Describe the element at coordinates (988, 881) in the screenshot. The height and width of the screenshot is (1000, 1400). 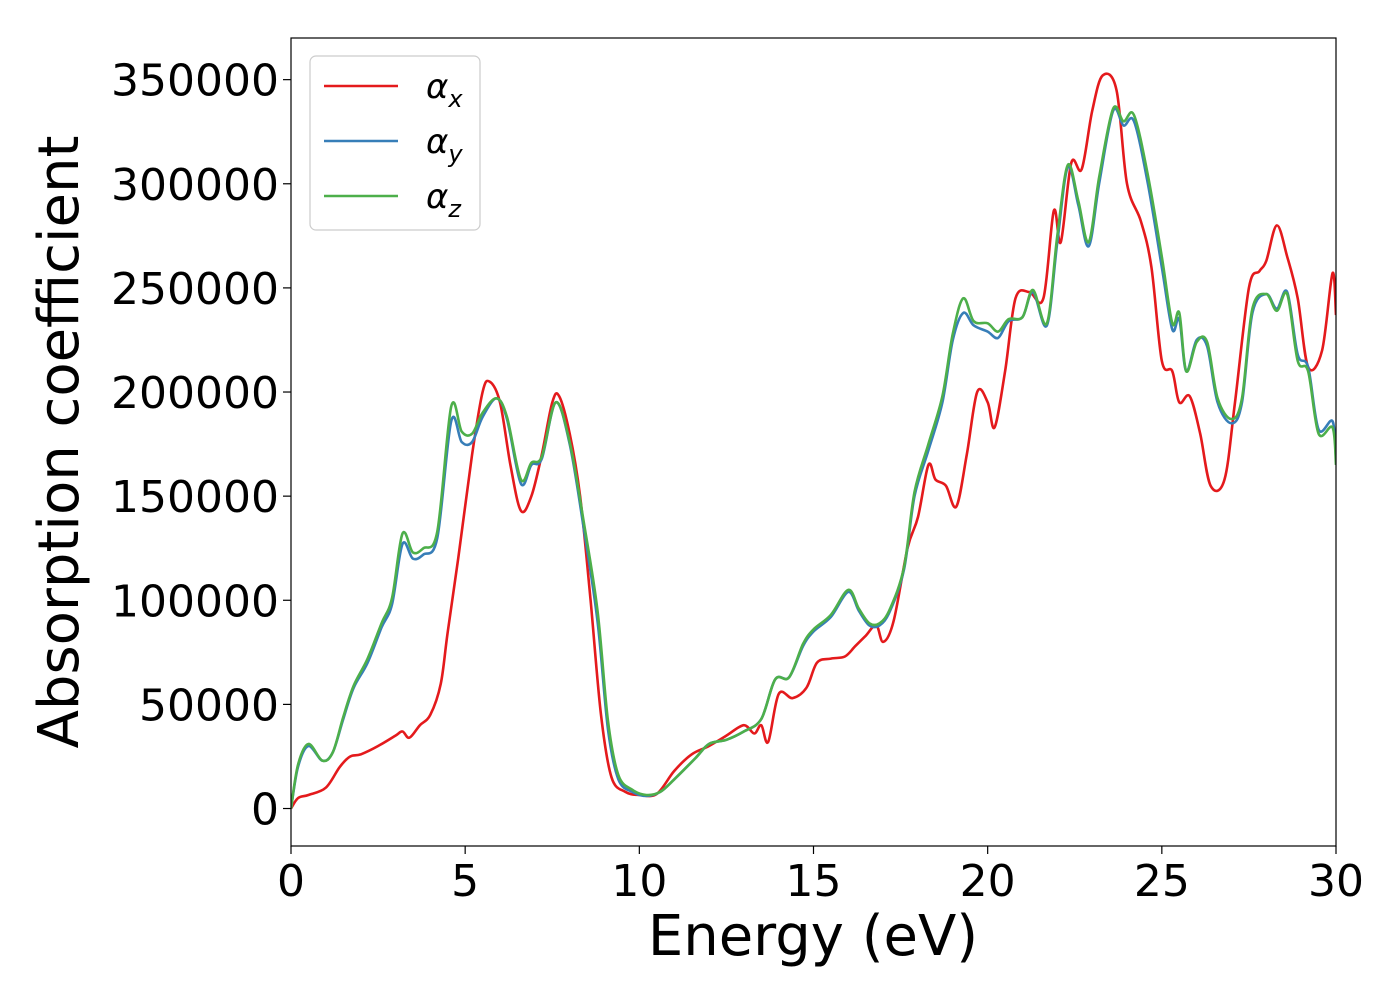
I see `x-tick-label: 20` at that location.